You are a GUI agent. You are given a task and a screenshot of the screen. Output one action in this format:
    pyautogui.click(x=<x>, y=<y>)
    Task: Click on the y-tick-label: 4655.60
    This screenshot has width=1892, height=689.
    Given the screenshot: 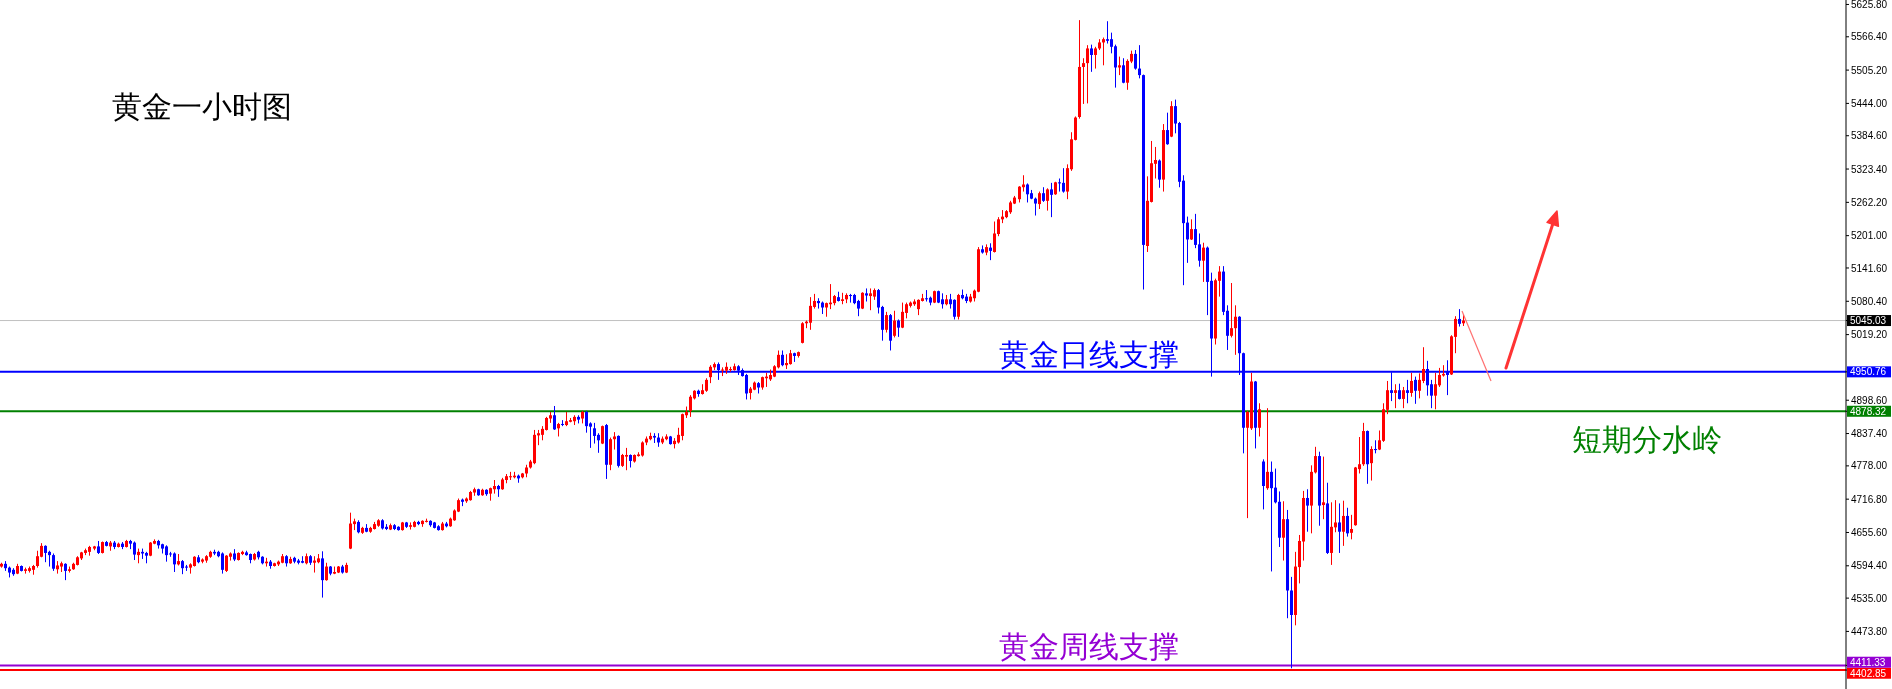 What is the action you would take?
    pyautogui.click(x=1869, y=533)
    